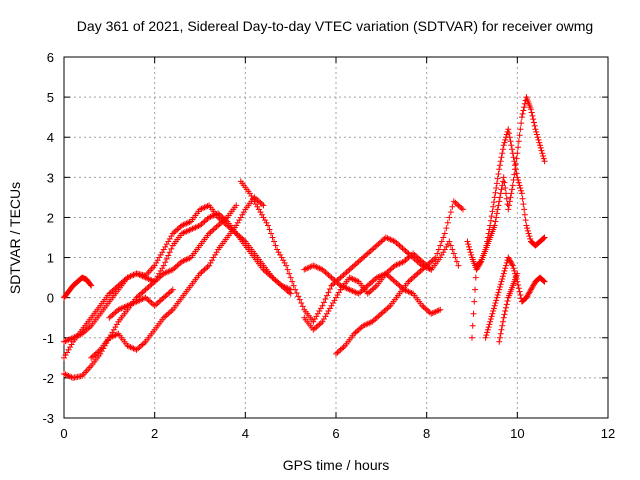 The image size is (640, 480). What do you see at coordinates (335, 433) in the screenshot?
I see `x-tick-label: 6` at bounding box center [335, 433].